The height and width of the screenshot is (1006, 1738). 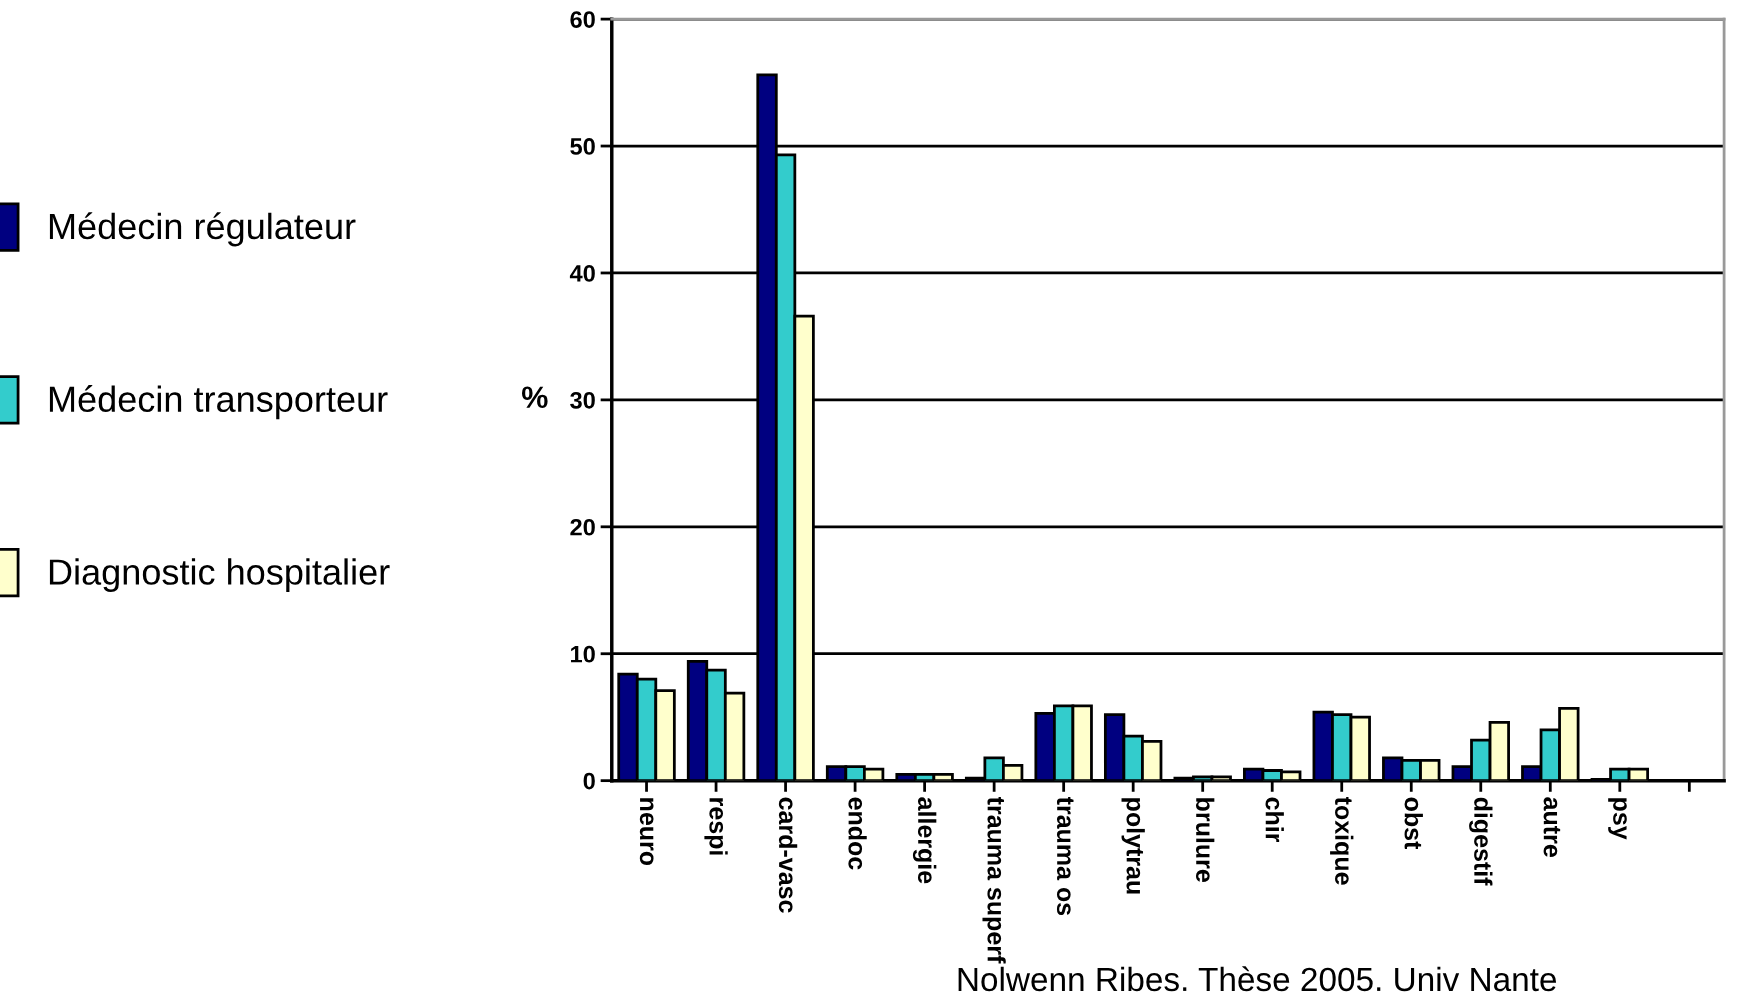 What do you see at coordinates (1617, 819) in the screenshot?
I see `x-tick-label: psy` at bounding box center [1617, 819].